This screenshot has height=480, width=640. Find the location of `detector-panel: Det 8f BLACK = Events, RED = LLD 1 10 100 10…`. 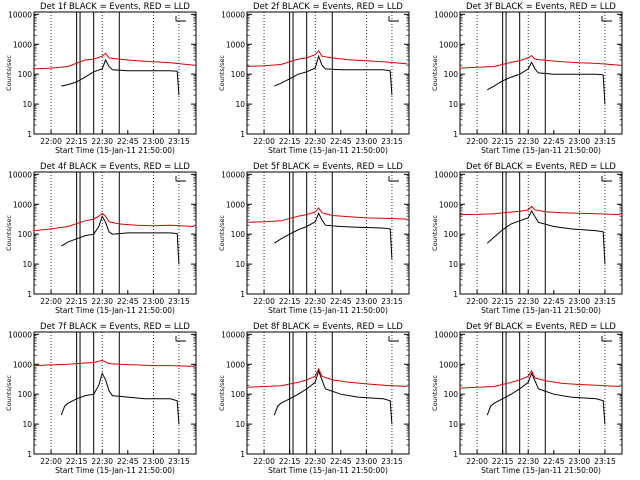

detector-panel: Det 8f BLACK = Events, RED = LLD 1 10 100 10… is located at coordinates (314, 398).